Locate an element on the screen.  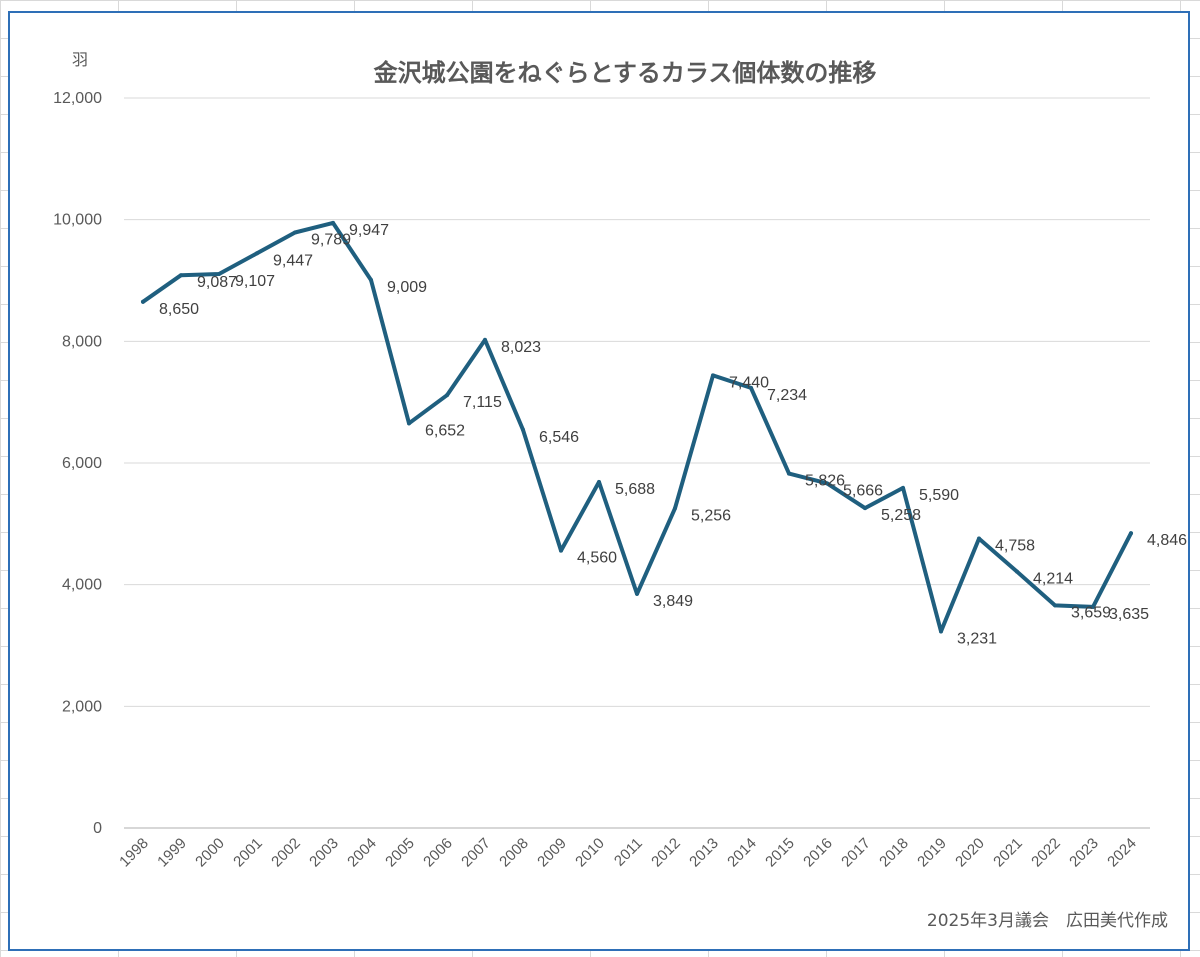
data-label: 6,652 is located at coordinates (445, 430).